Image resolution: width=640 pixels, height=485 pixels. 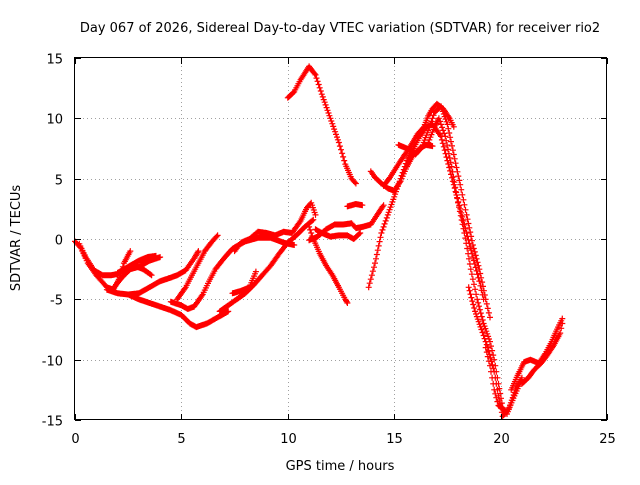 What do you see at coordinates (607, 439) in the screenshot?
I see `x-tick-label: 25` at bounding box center [607, 439].